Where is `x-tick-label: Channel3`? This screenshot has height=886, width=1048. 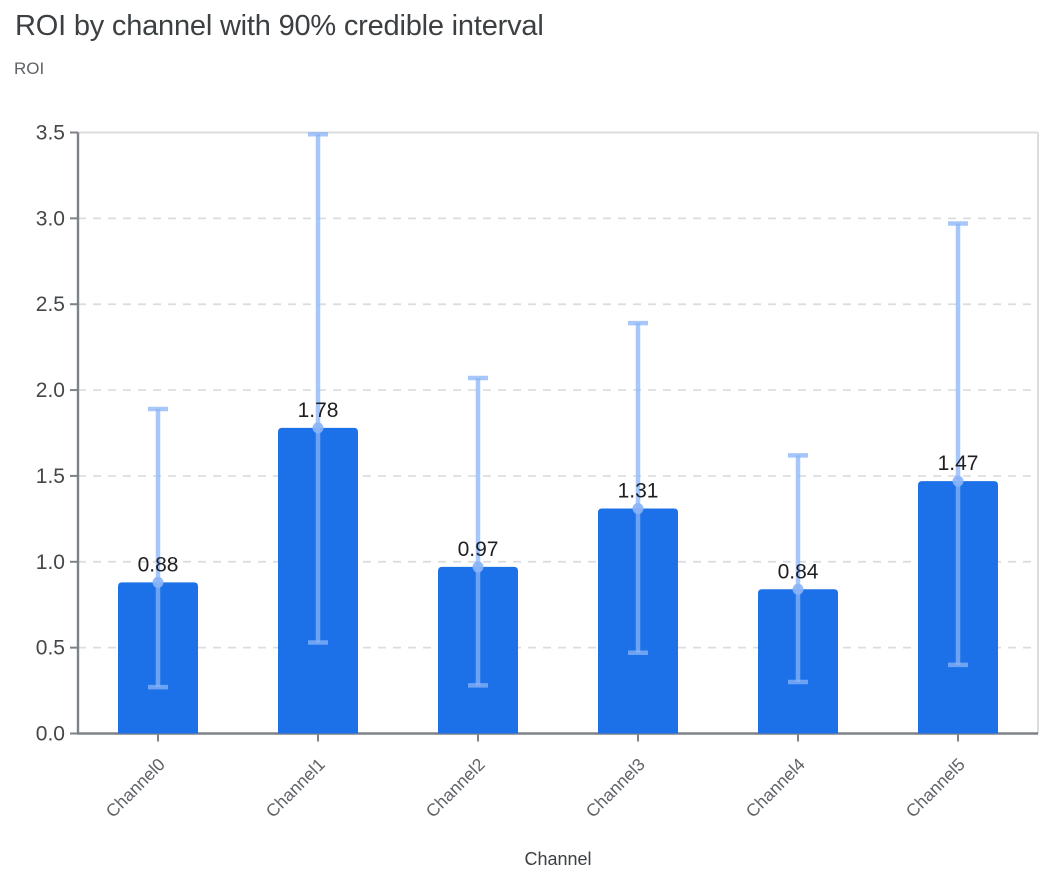 x-tick-label: Channel3 is located at coordinates (615, 787).